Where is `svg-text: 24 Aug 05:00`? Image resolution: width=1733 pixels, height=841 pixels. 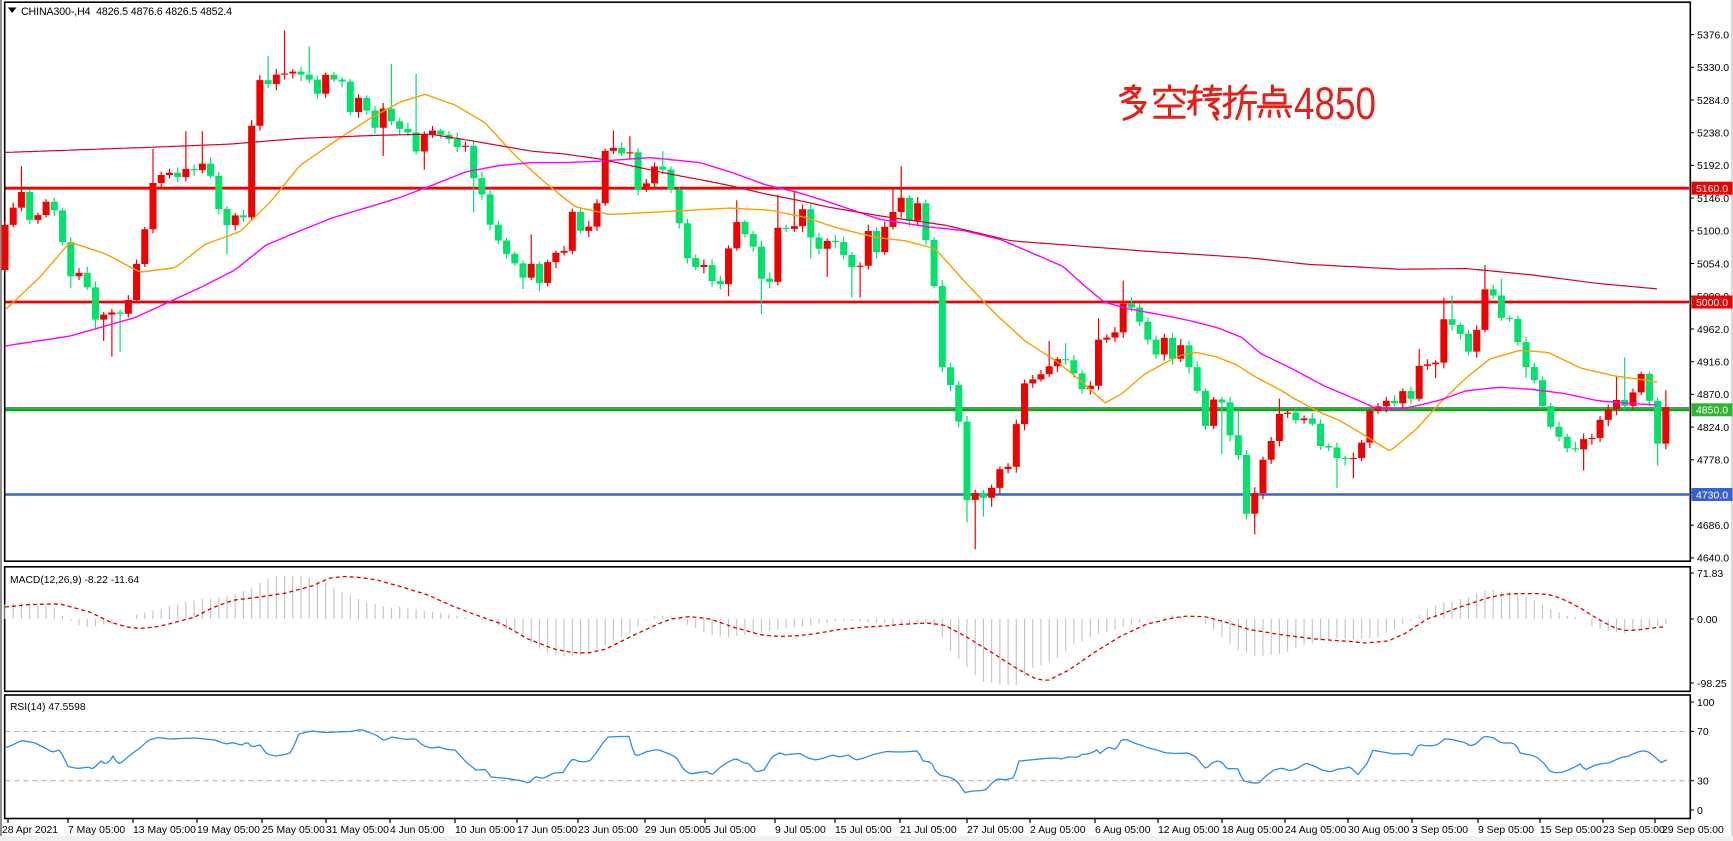 svg-text: 24 Aug 05:00 is located at coordinates (1315, 830).